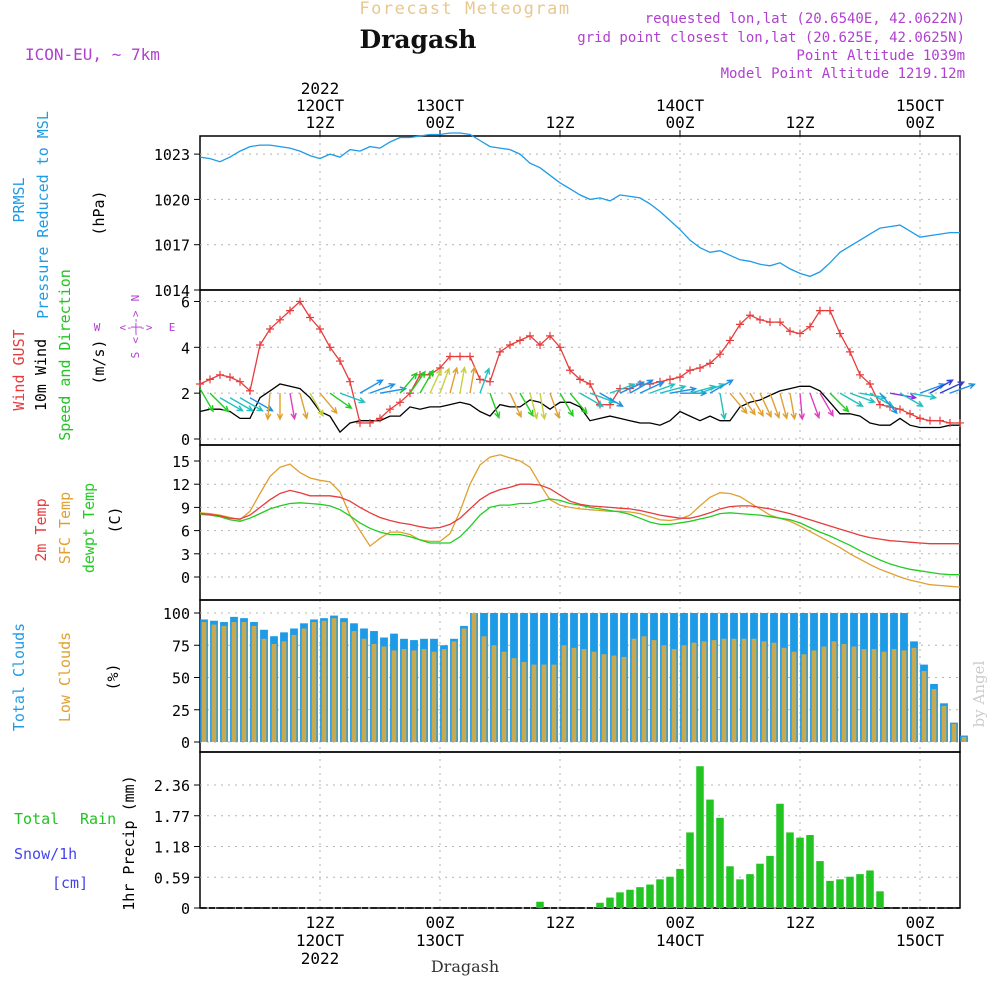  I want to click on pressure-unit: (hPa), so click(99, 212).